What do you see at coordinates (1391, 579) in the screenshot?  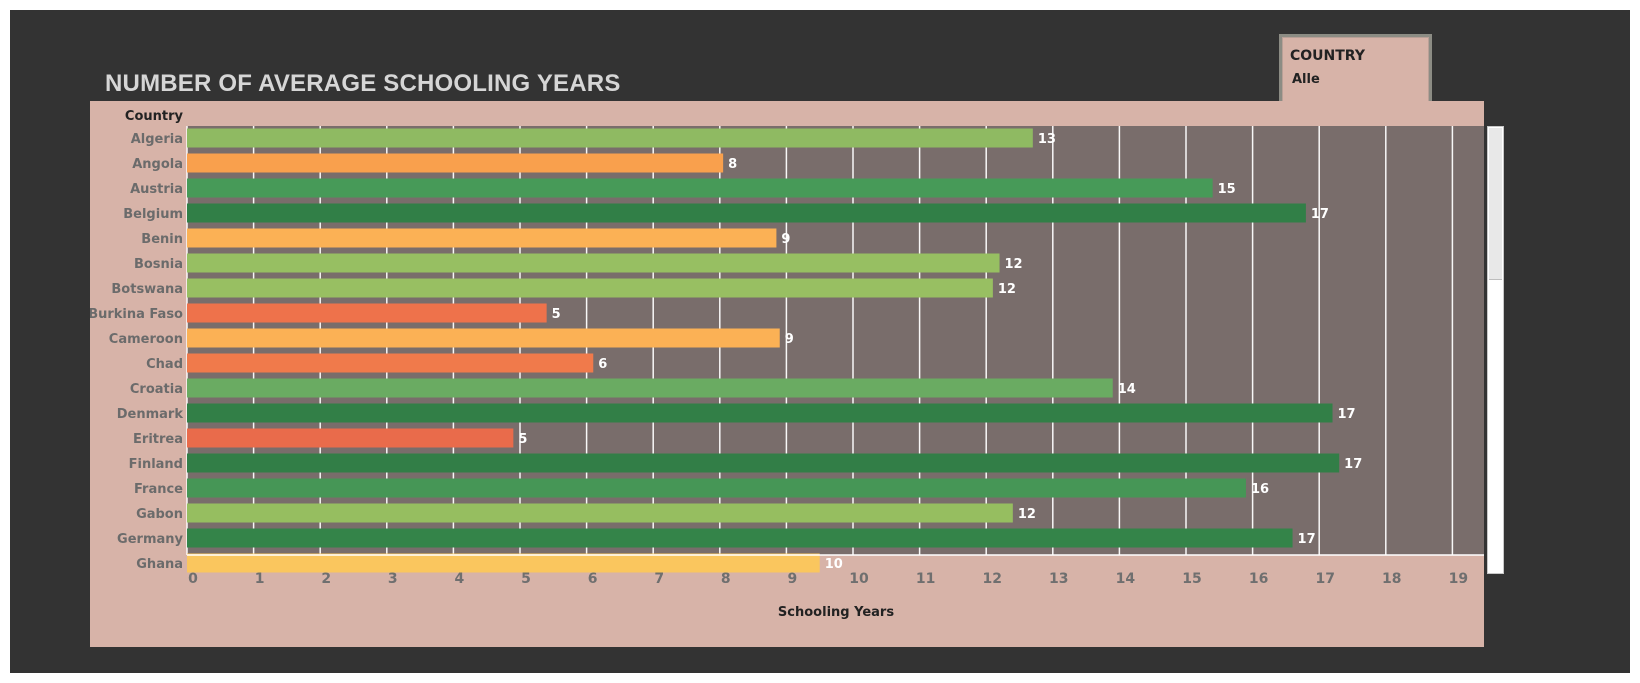 I see `x-tick-label: 18` at bounding box center [1391, 579].